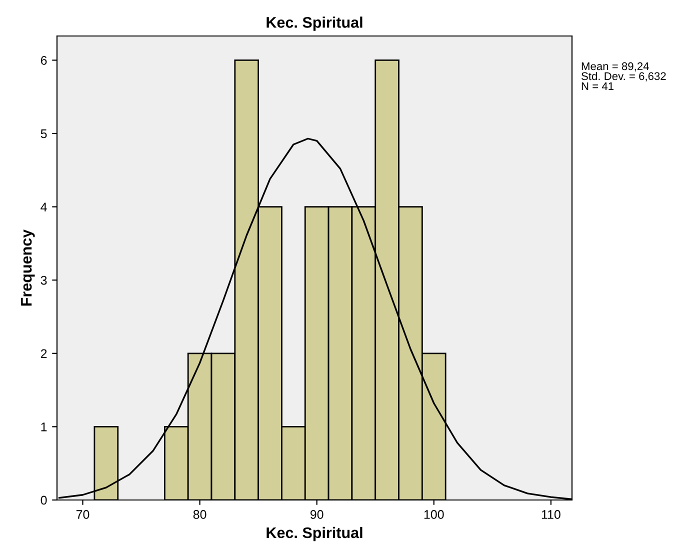 This screenshot has height=551, width=683. I want to click on x-tick-label: 80, so click(199, 514).